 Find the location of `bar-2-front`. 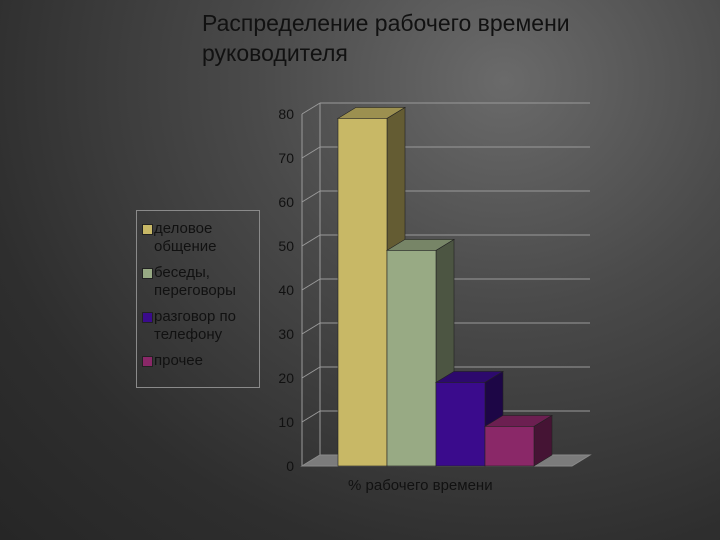

bar-2-front is located at coordinates (411, 358).